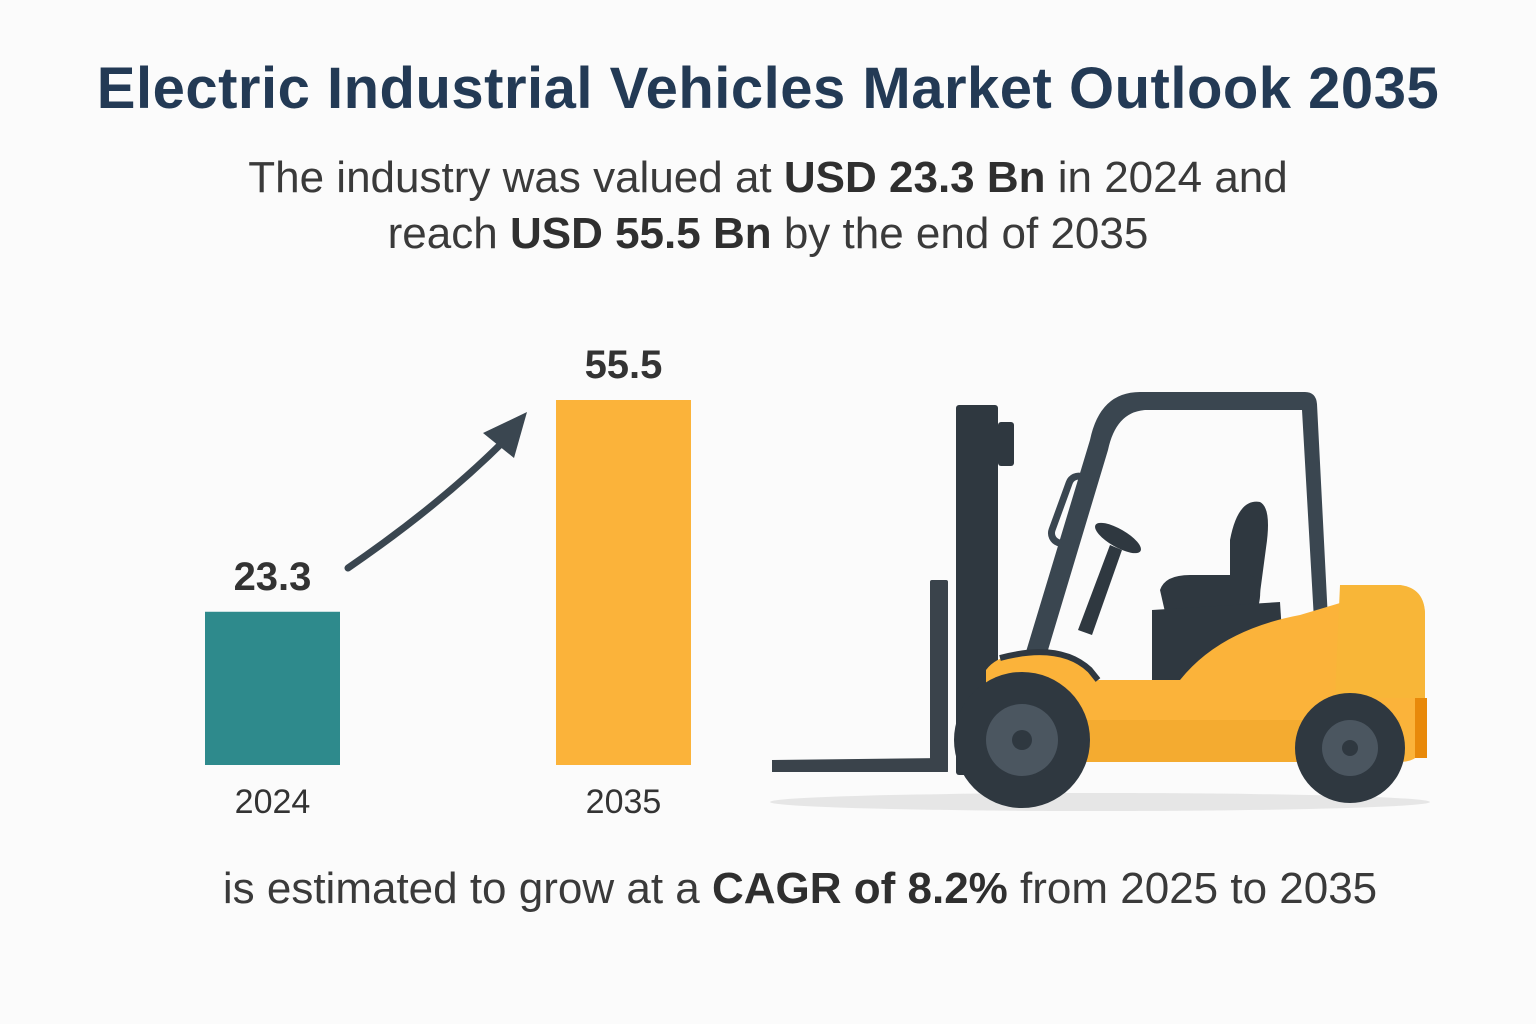 The width and height of the screenshot is (1536, 1024). Describe the element at coordinates (1166, 177) in the screenshot. I see `subtitle-text: in 2024 and` at that location.